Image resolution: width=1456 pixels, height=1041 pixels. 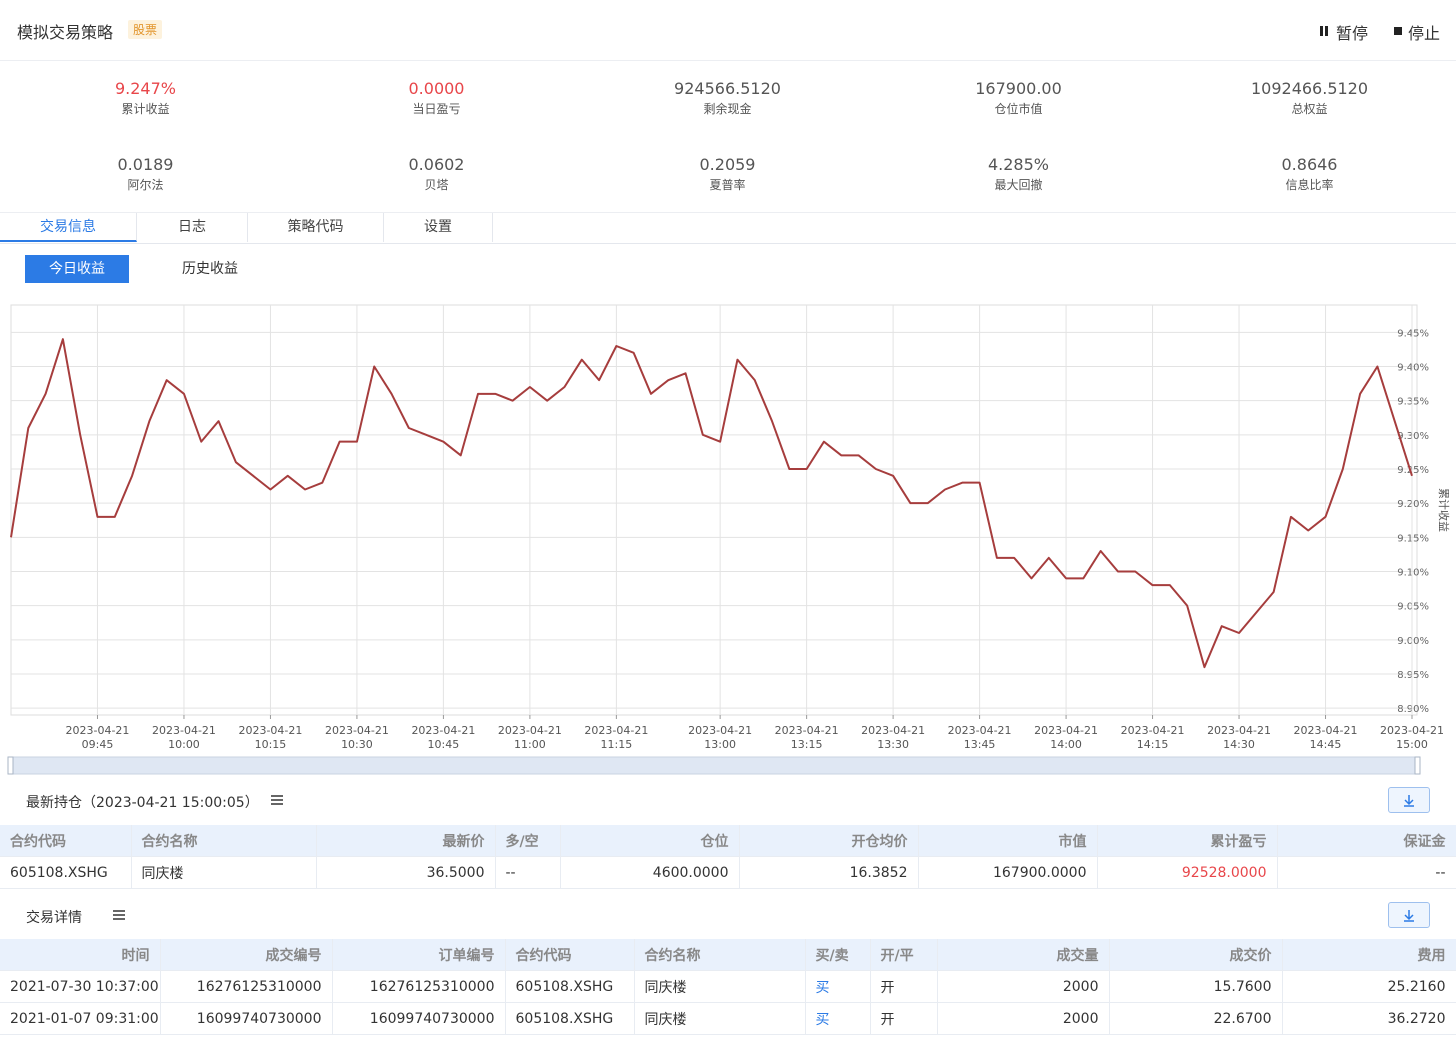 I want to click on pause-icon, so click(x=1321, y=31).